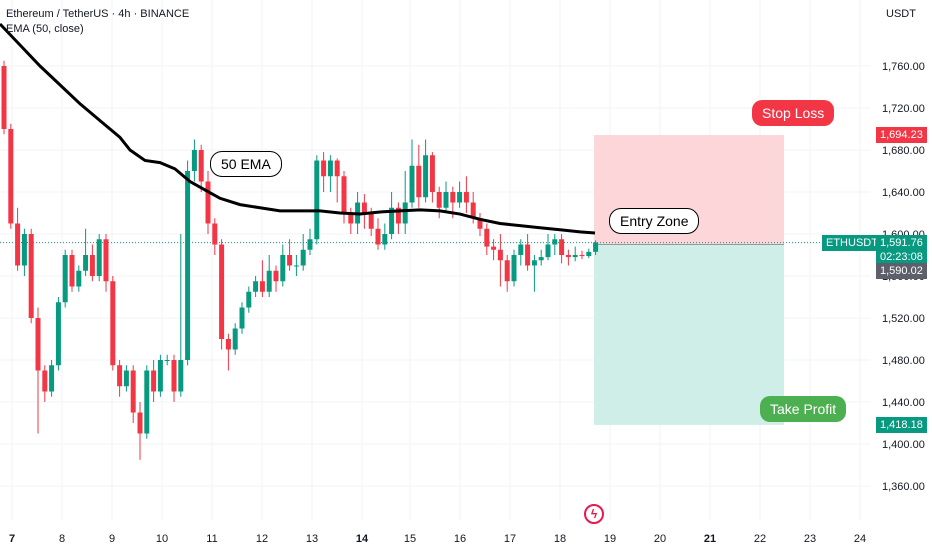  I want to click on target-price-tag: 1,418.18, so click(901, 425).